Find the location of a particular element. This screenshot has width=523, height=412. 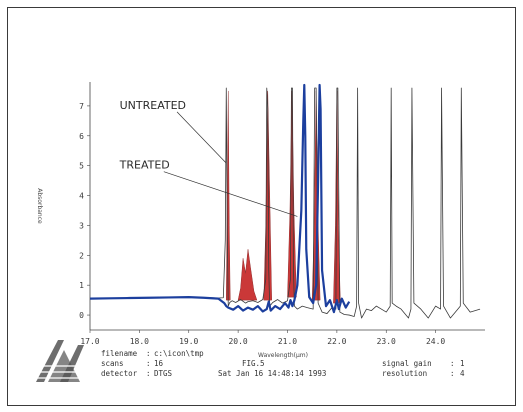

callout-label: TREATED is located at coordinates (144, 165).